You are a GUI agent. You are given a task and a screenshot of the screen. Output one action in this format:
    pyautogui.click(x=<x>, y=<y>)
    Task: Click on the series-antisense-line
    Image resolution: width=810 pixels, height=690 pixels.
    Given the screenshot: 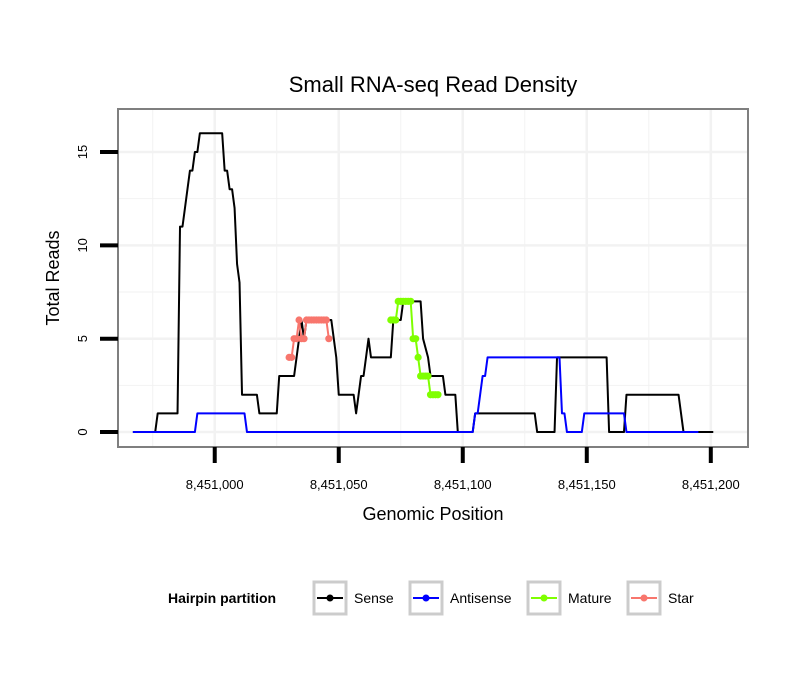 What is the action you would take?
    pyautogui.click(x=415, y=395)
    